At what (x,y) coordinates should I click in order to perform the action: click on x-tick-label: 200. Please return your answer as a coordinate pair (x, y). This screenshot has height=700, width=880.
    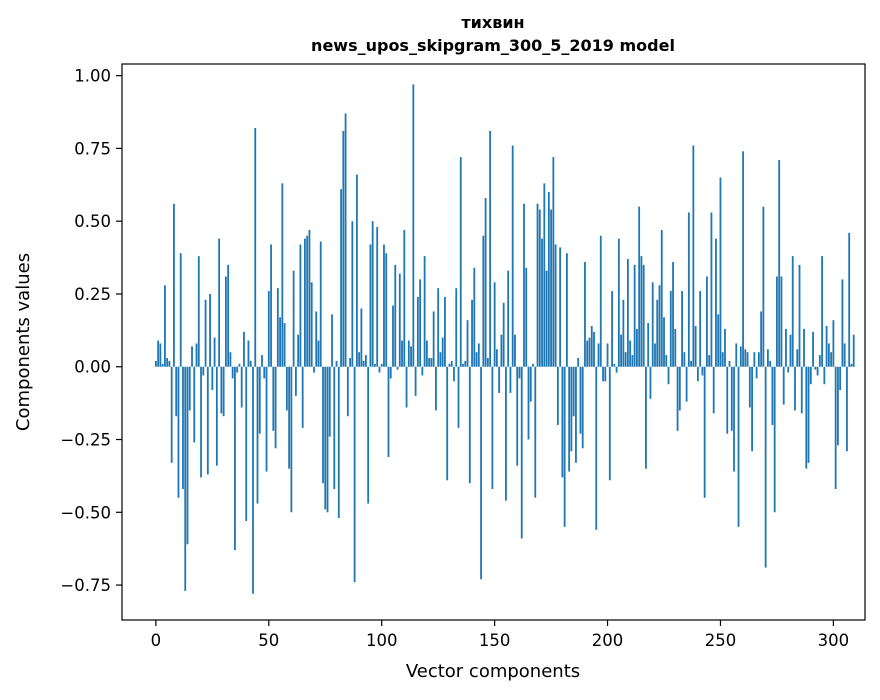
    Looking at the image, I should click on (608, 640).